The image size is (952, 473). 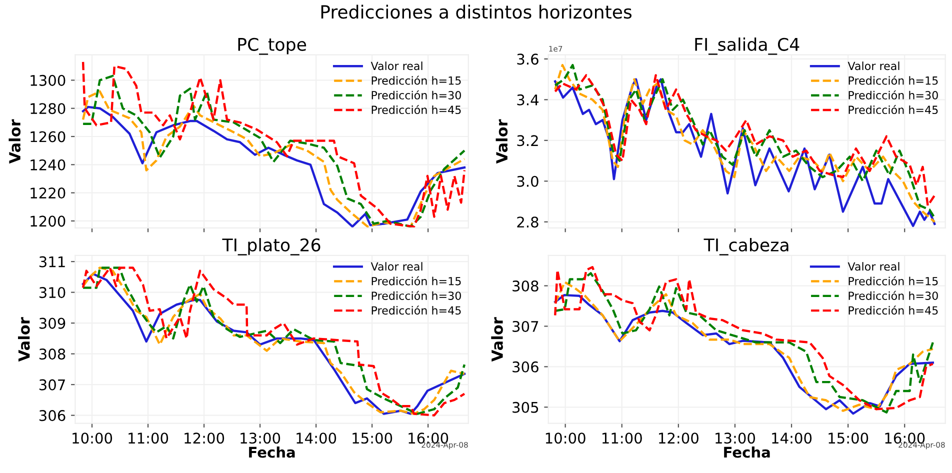 I want to click on chart-title: Predicciones a distintos horizontes, so click(x=476, y=11).